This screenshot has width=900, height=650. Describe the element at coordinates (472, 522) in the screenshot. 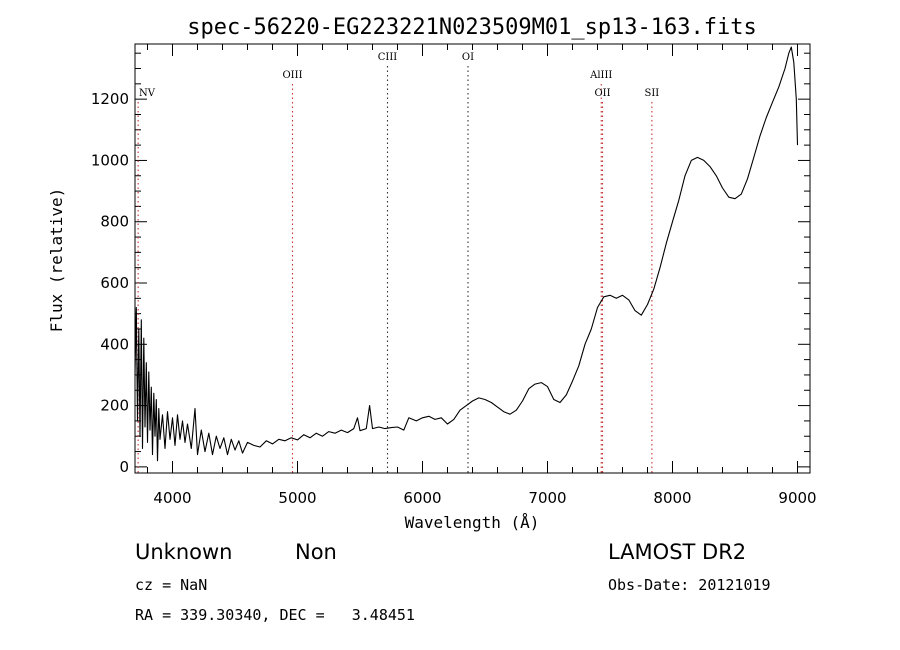

I see `x-axis-label: Wavelength (Å)` at that location.